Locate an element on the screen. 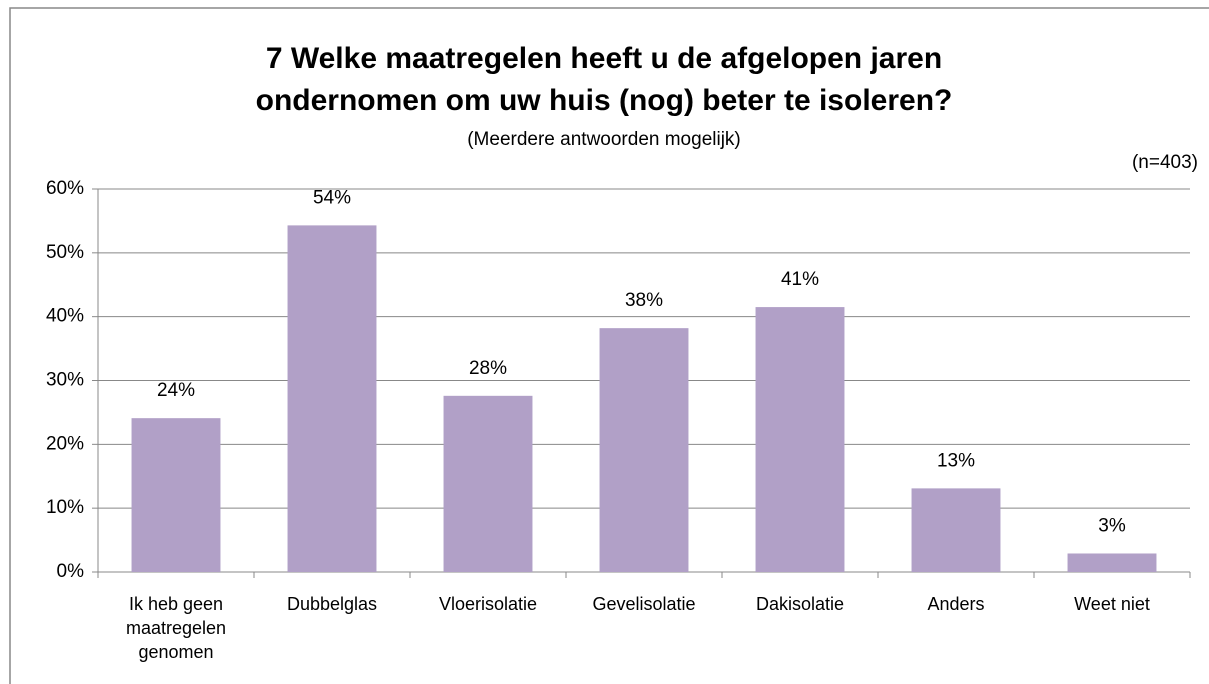 The height and width of the screenshot is (684, 1209). x-tick-label: Gevelisolatie is located at coordinates (644, 604).